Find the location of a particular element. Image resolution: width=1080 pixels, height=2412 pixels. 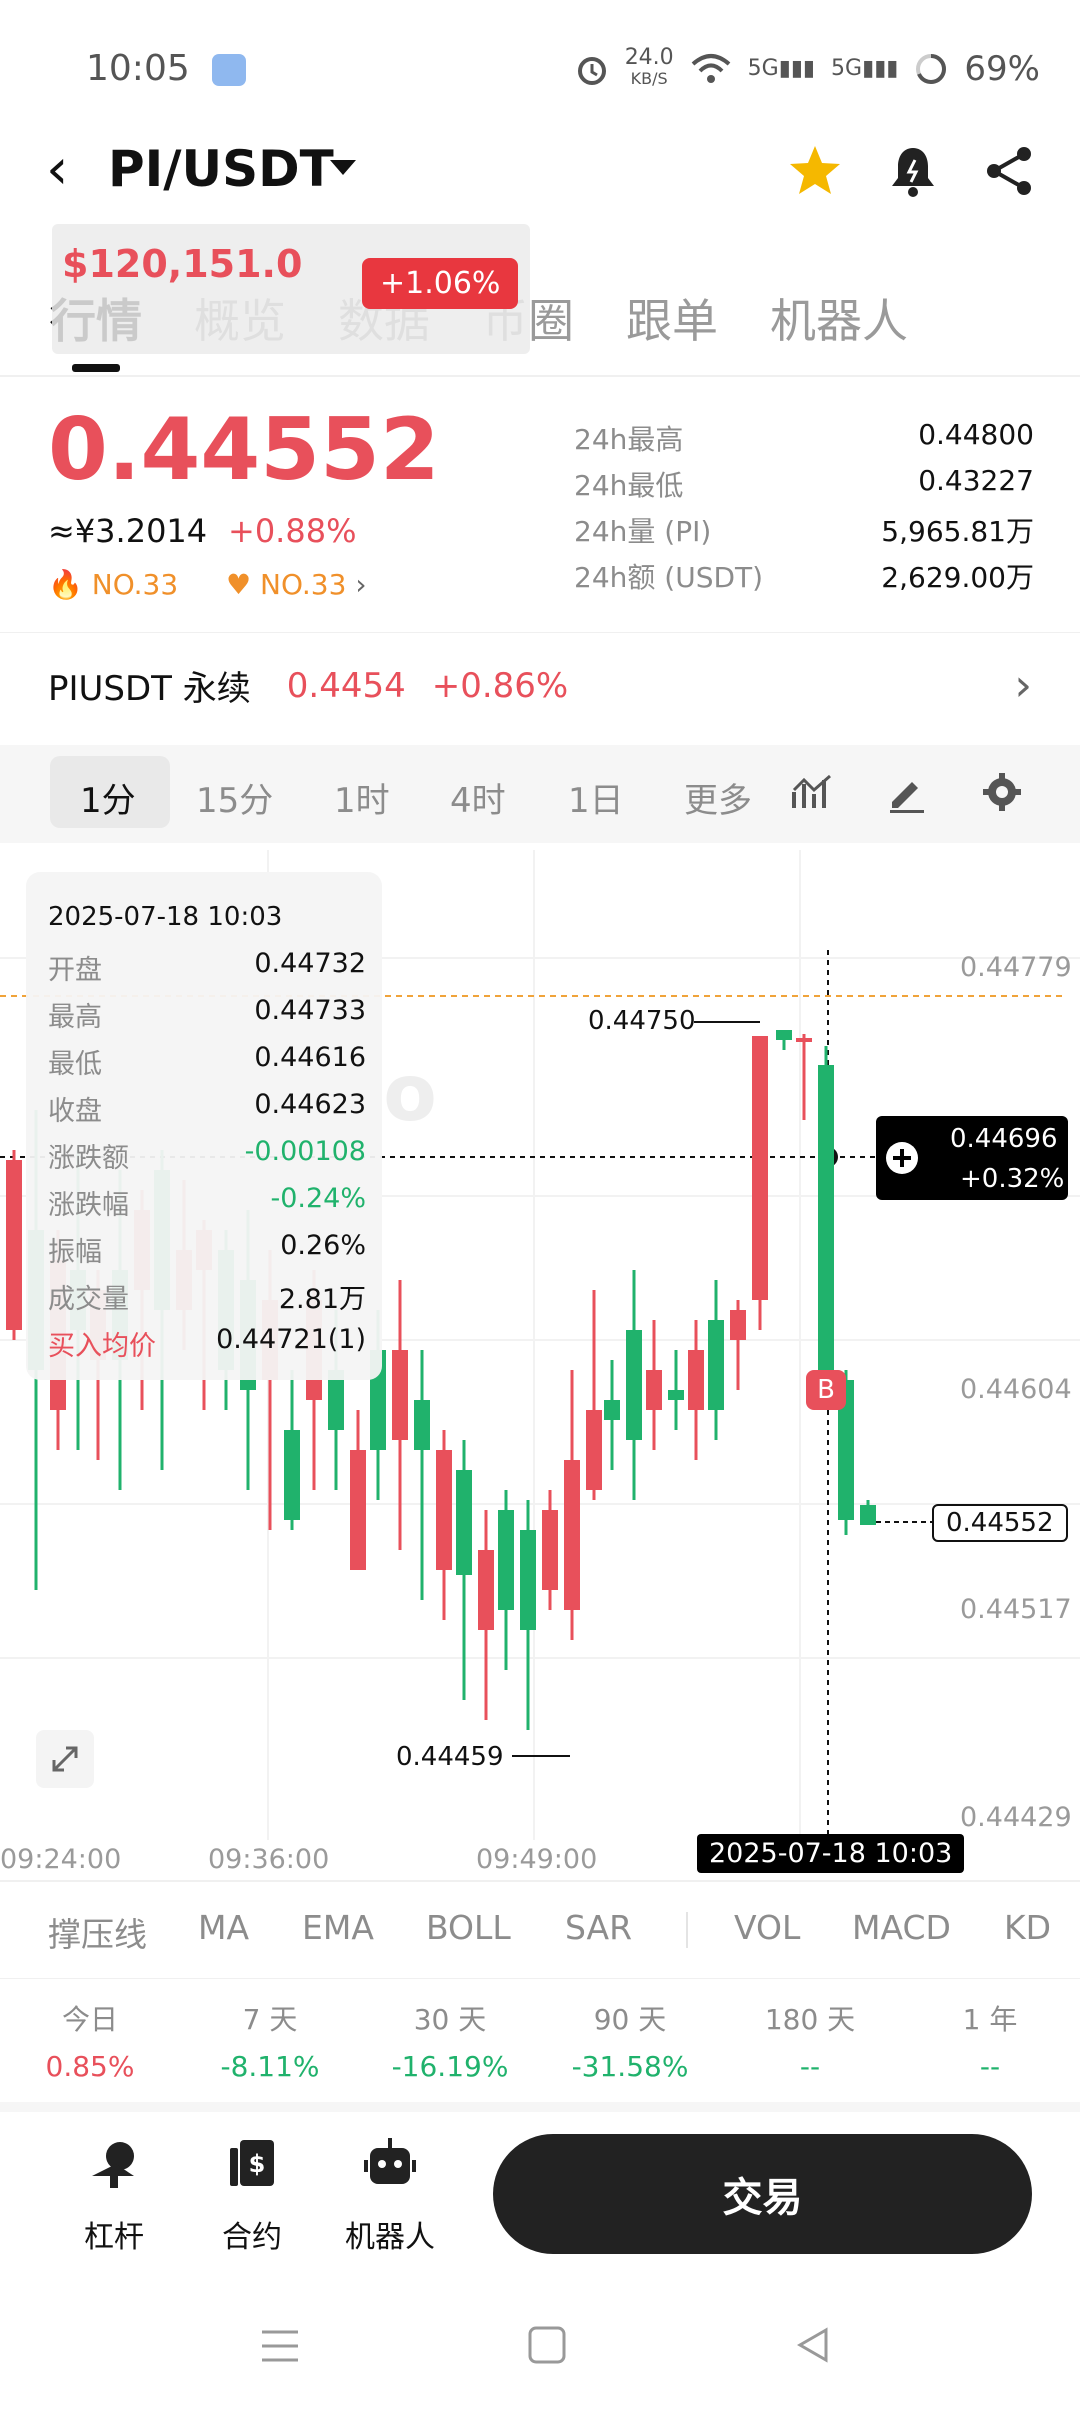

home-icon is located at coordinates (547, 2345).